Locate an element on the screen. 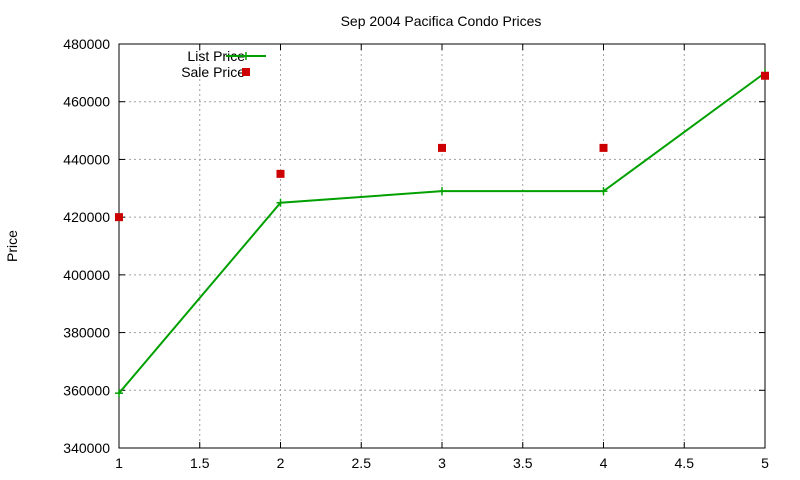  chart-title: Sep 2004 Pacifica Condo Prices is located at coordinates (441, 21).